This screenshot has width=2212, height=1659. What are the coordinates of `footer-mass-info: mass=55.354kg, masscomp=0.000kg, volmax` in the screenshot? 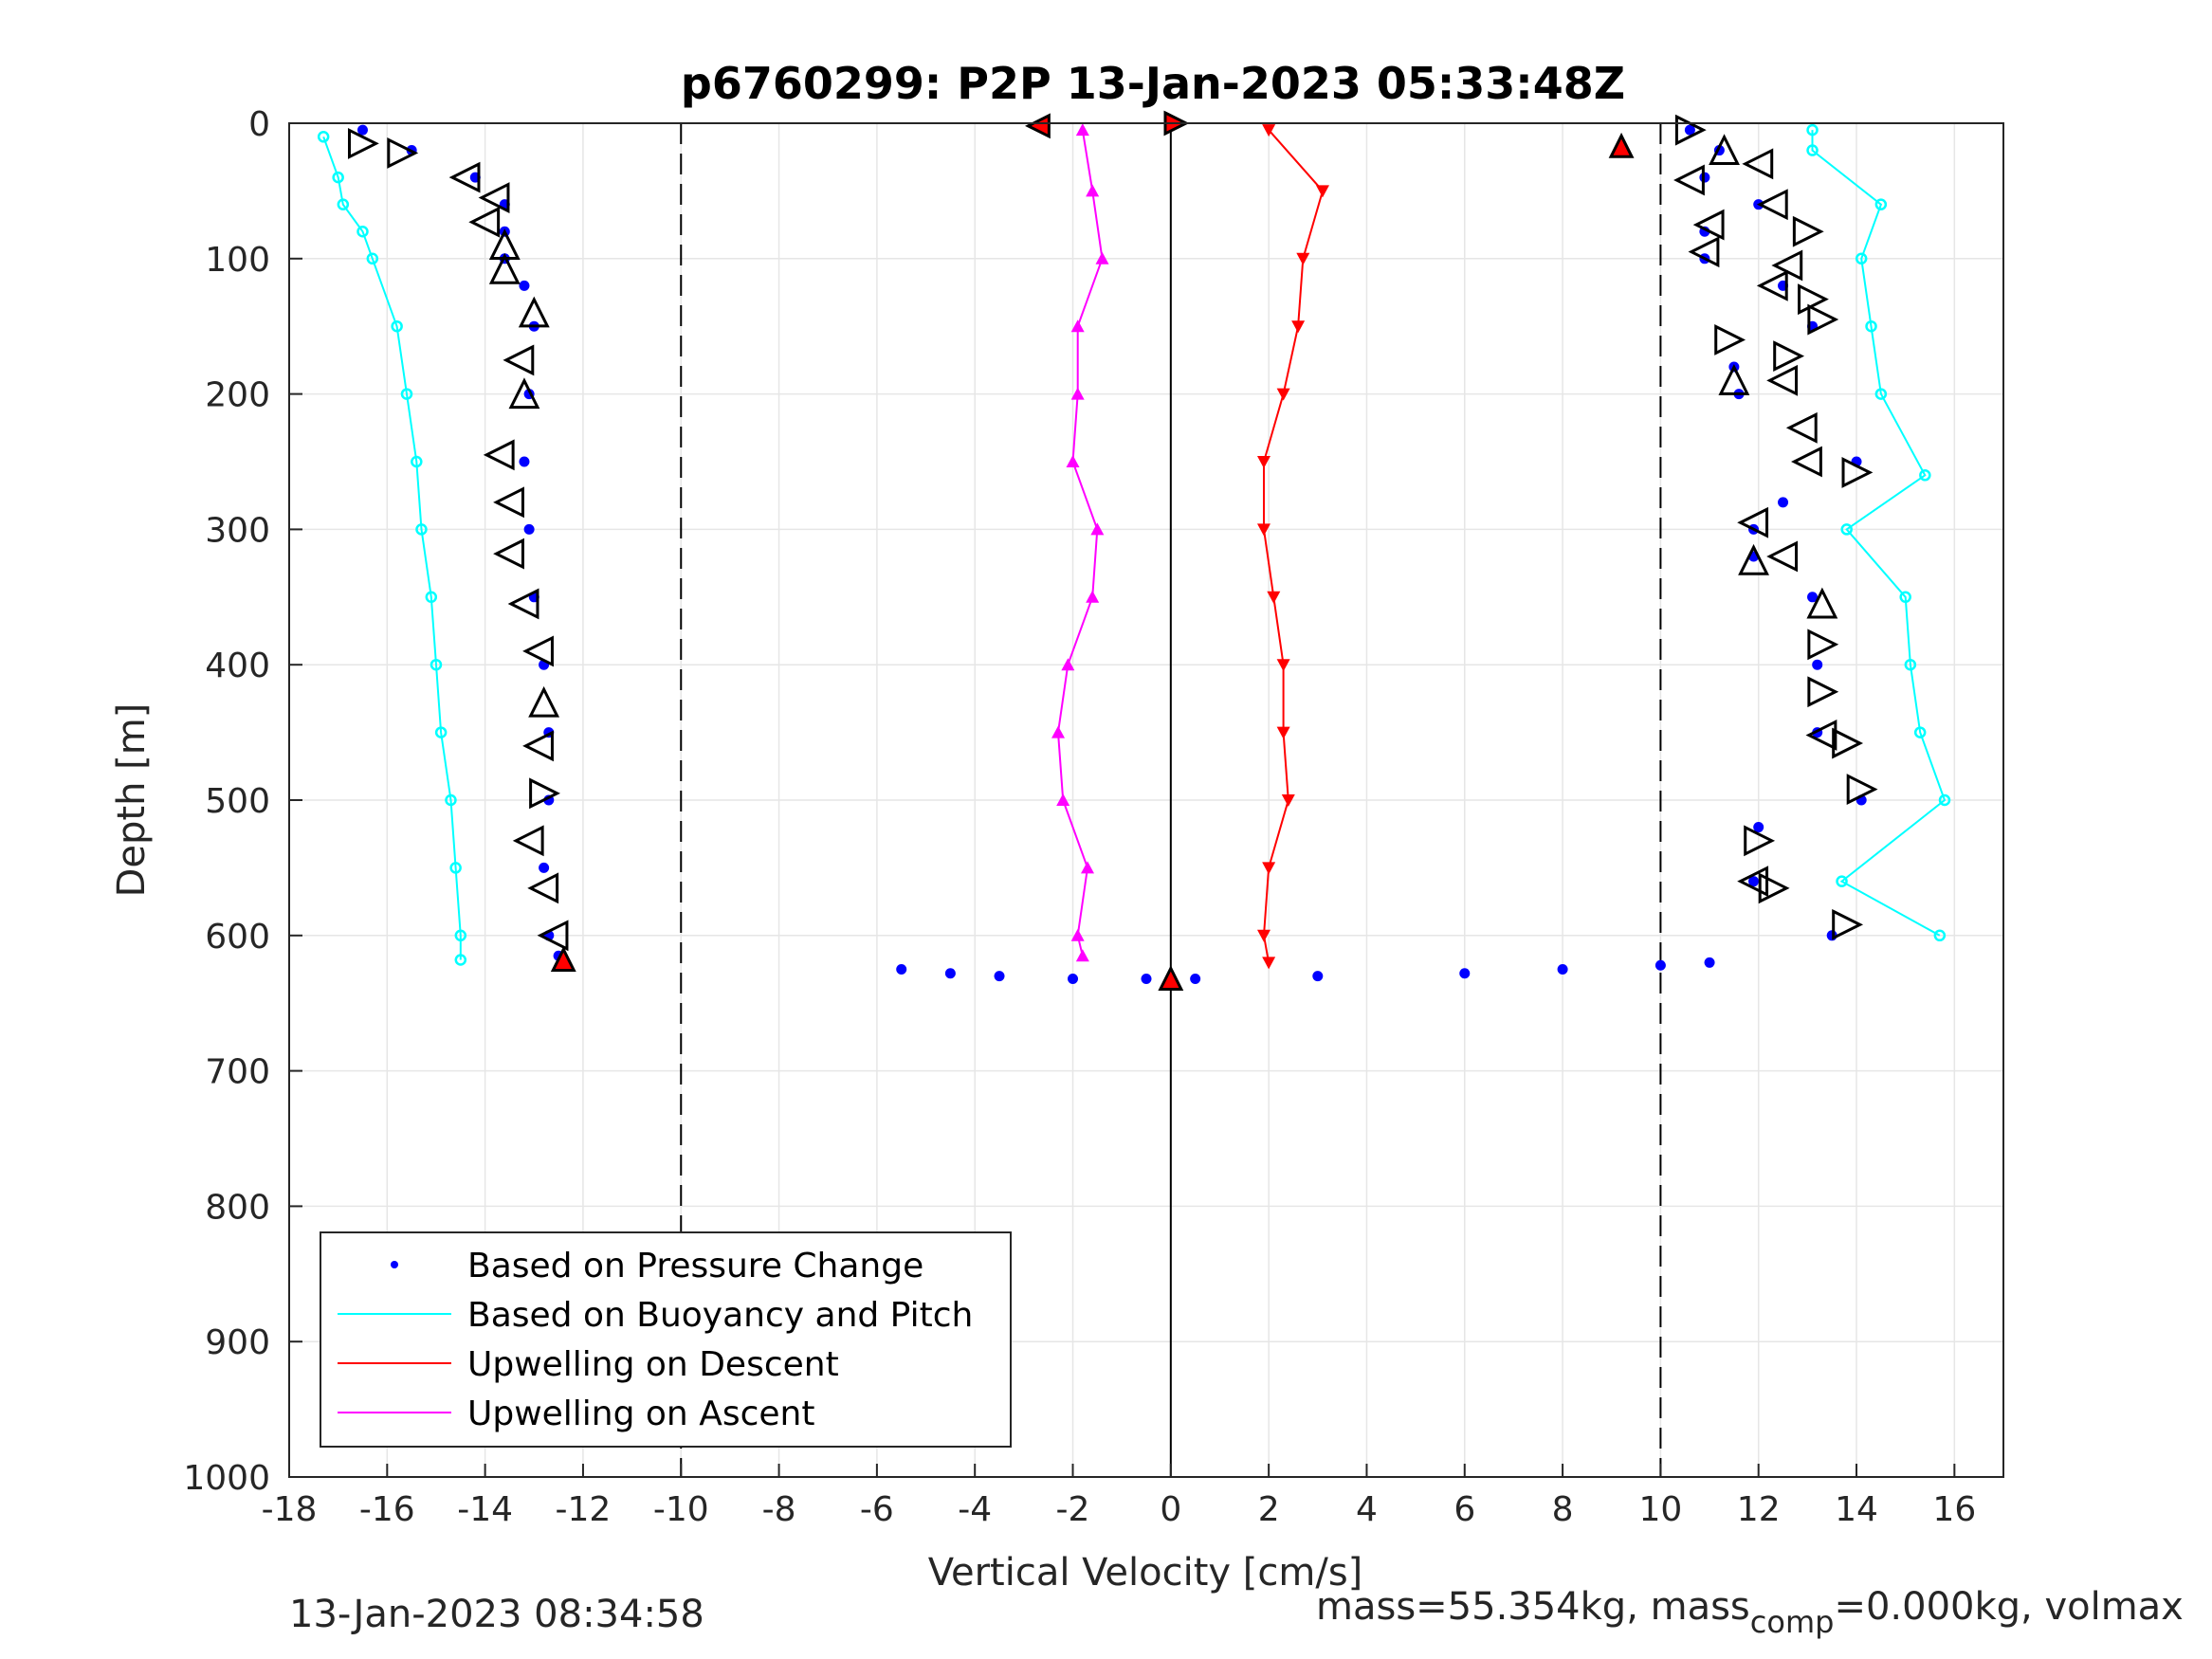 It's located at (1750, 1612).